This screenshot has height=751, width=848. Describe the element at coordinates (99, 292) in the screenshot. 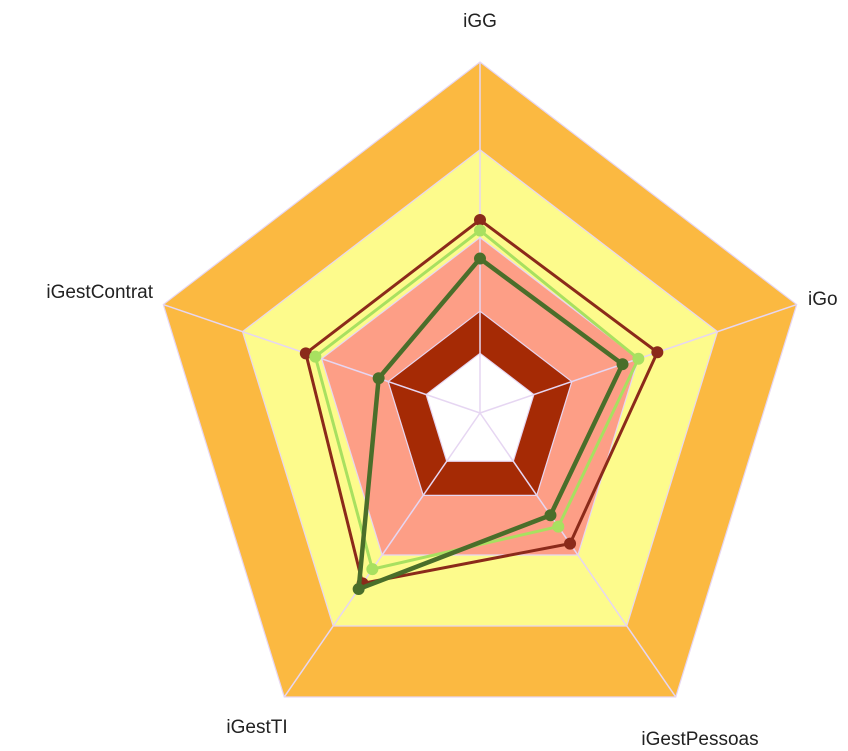

I see `axis-label: iGestContrat` at that location.